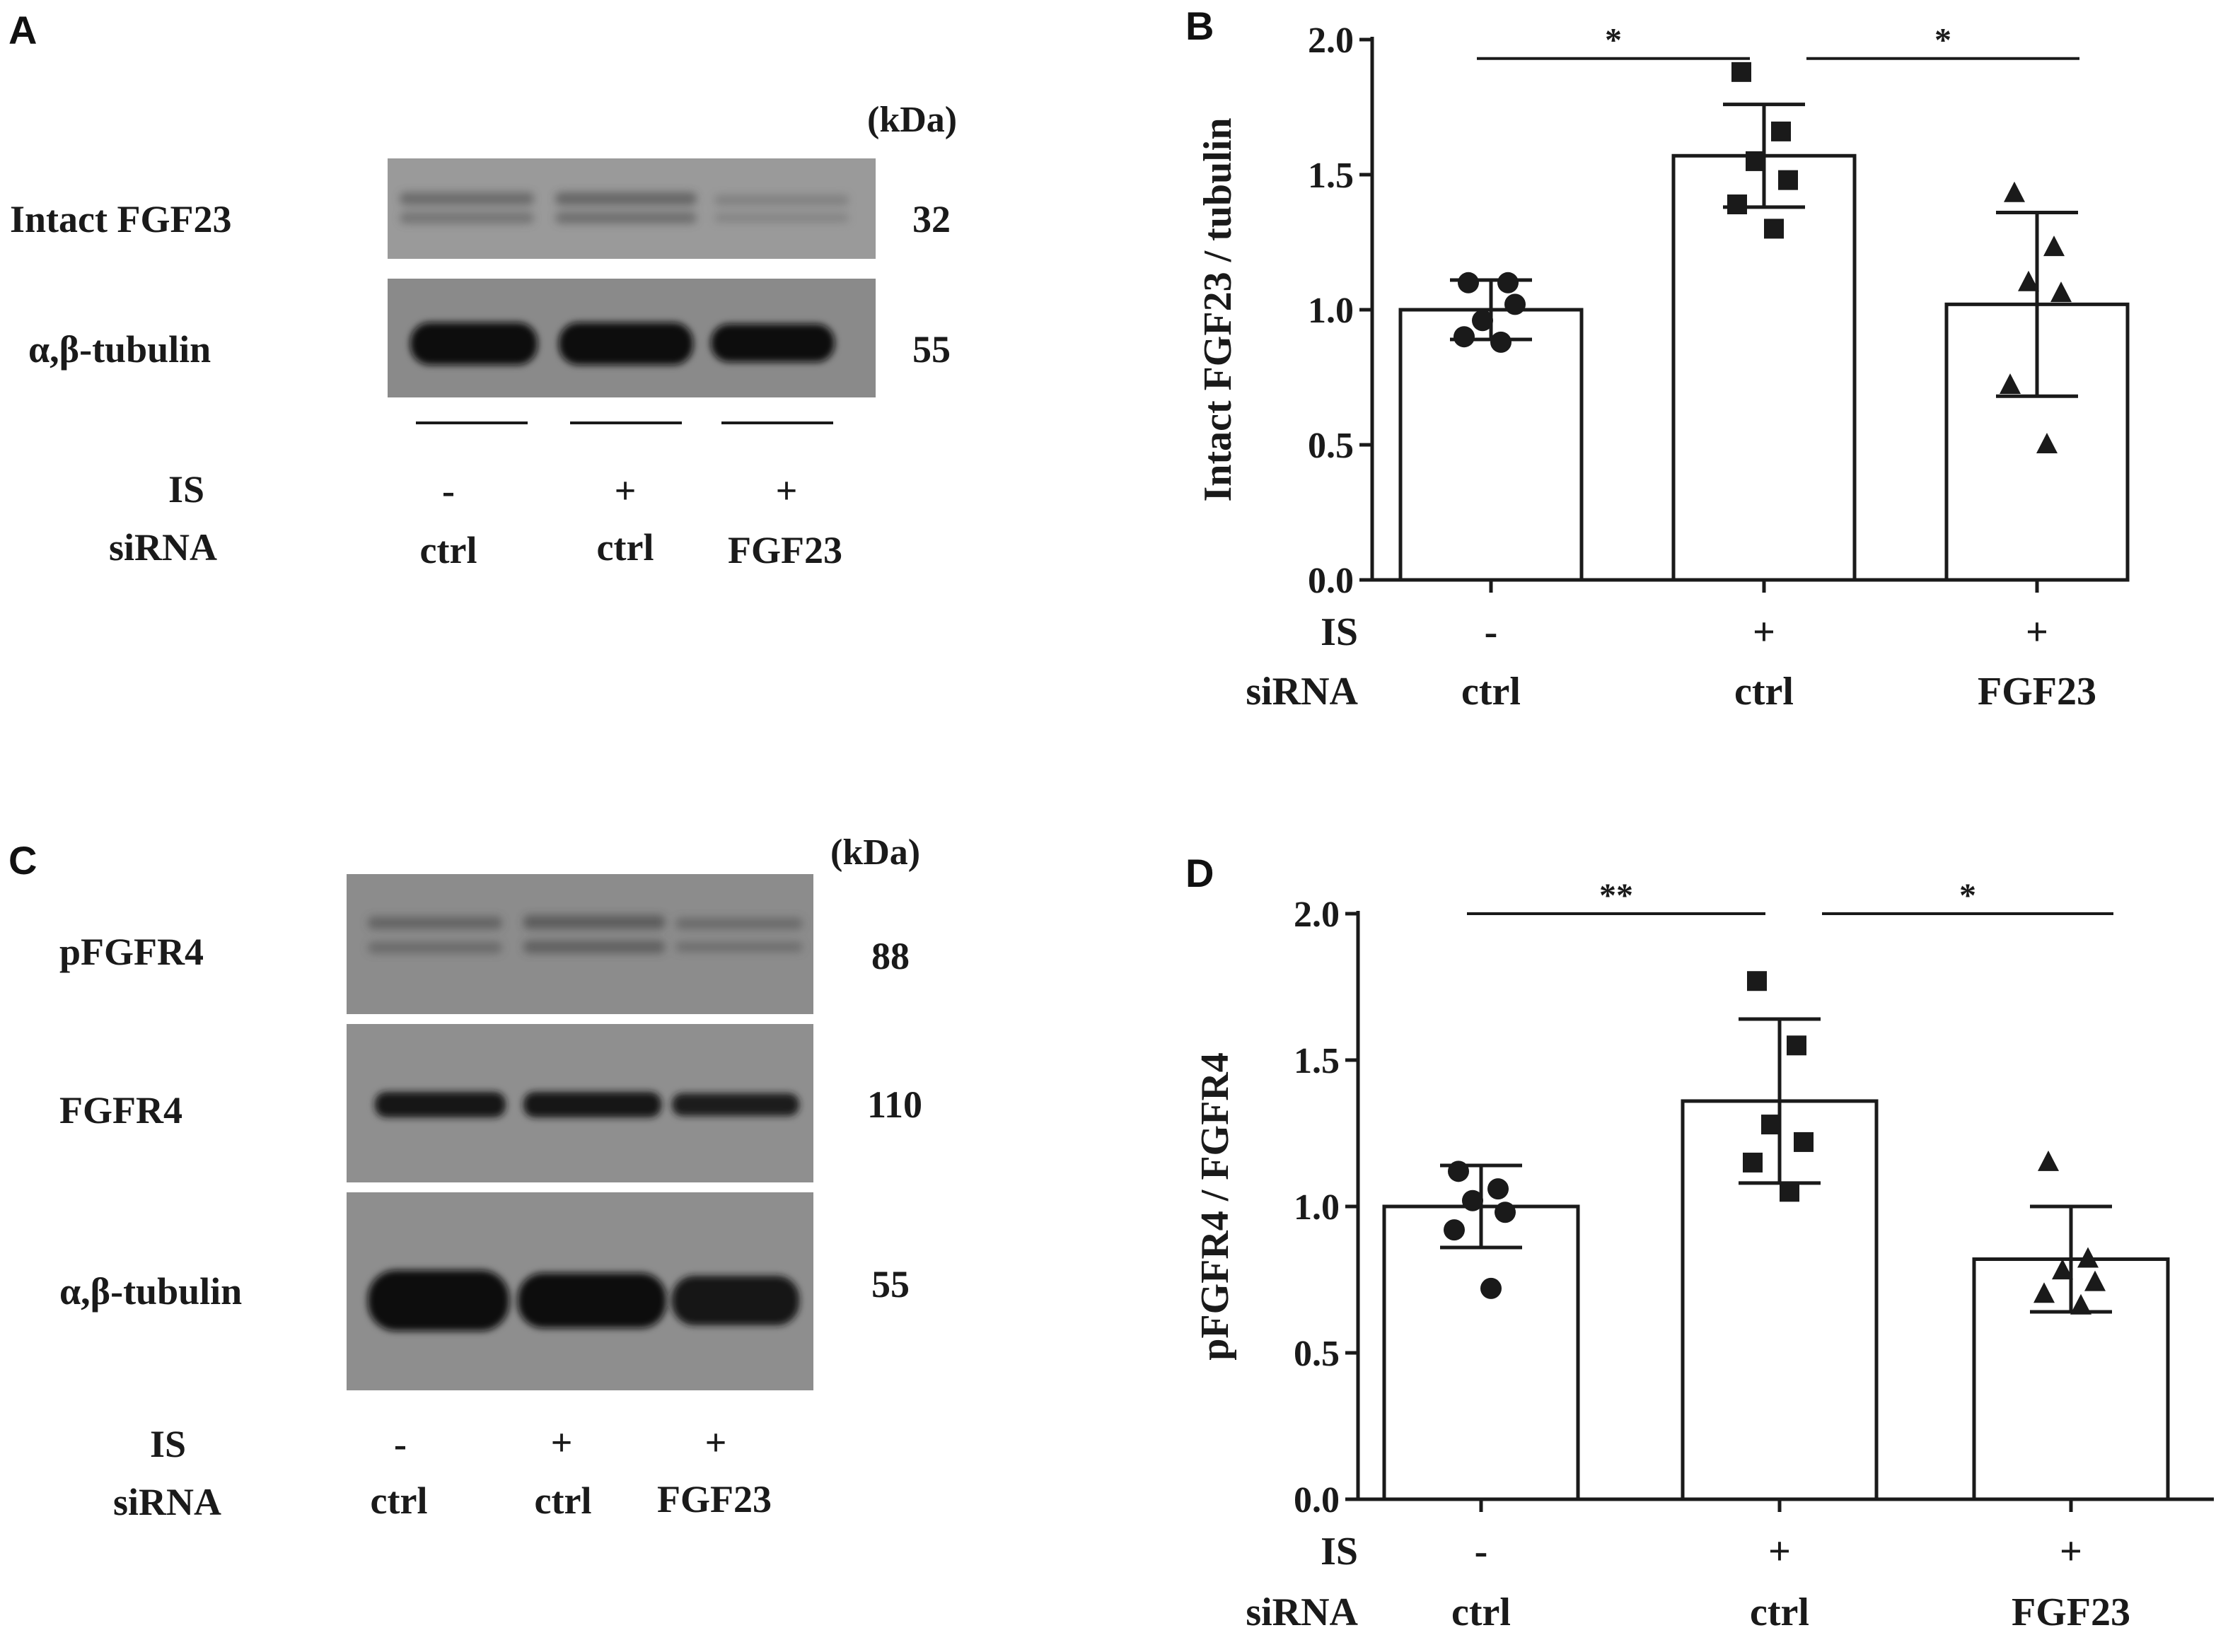  What do you see at coordinates (632, 208) in the screenshot?
I see `blot-intact-fgf23` at bounding box center [632, 208].